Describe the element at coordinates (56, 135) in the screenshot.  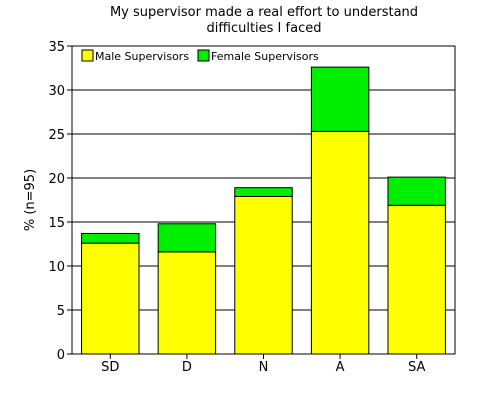
I see `y-tick-label: 25` at that location.